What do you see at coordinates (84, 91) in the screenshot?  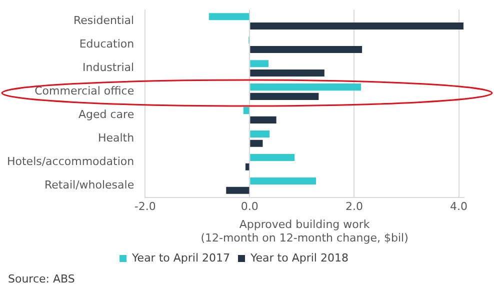 I see `y-tick-label: Commercial office` at bounding box center [84, 91].